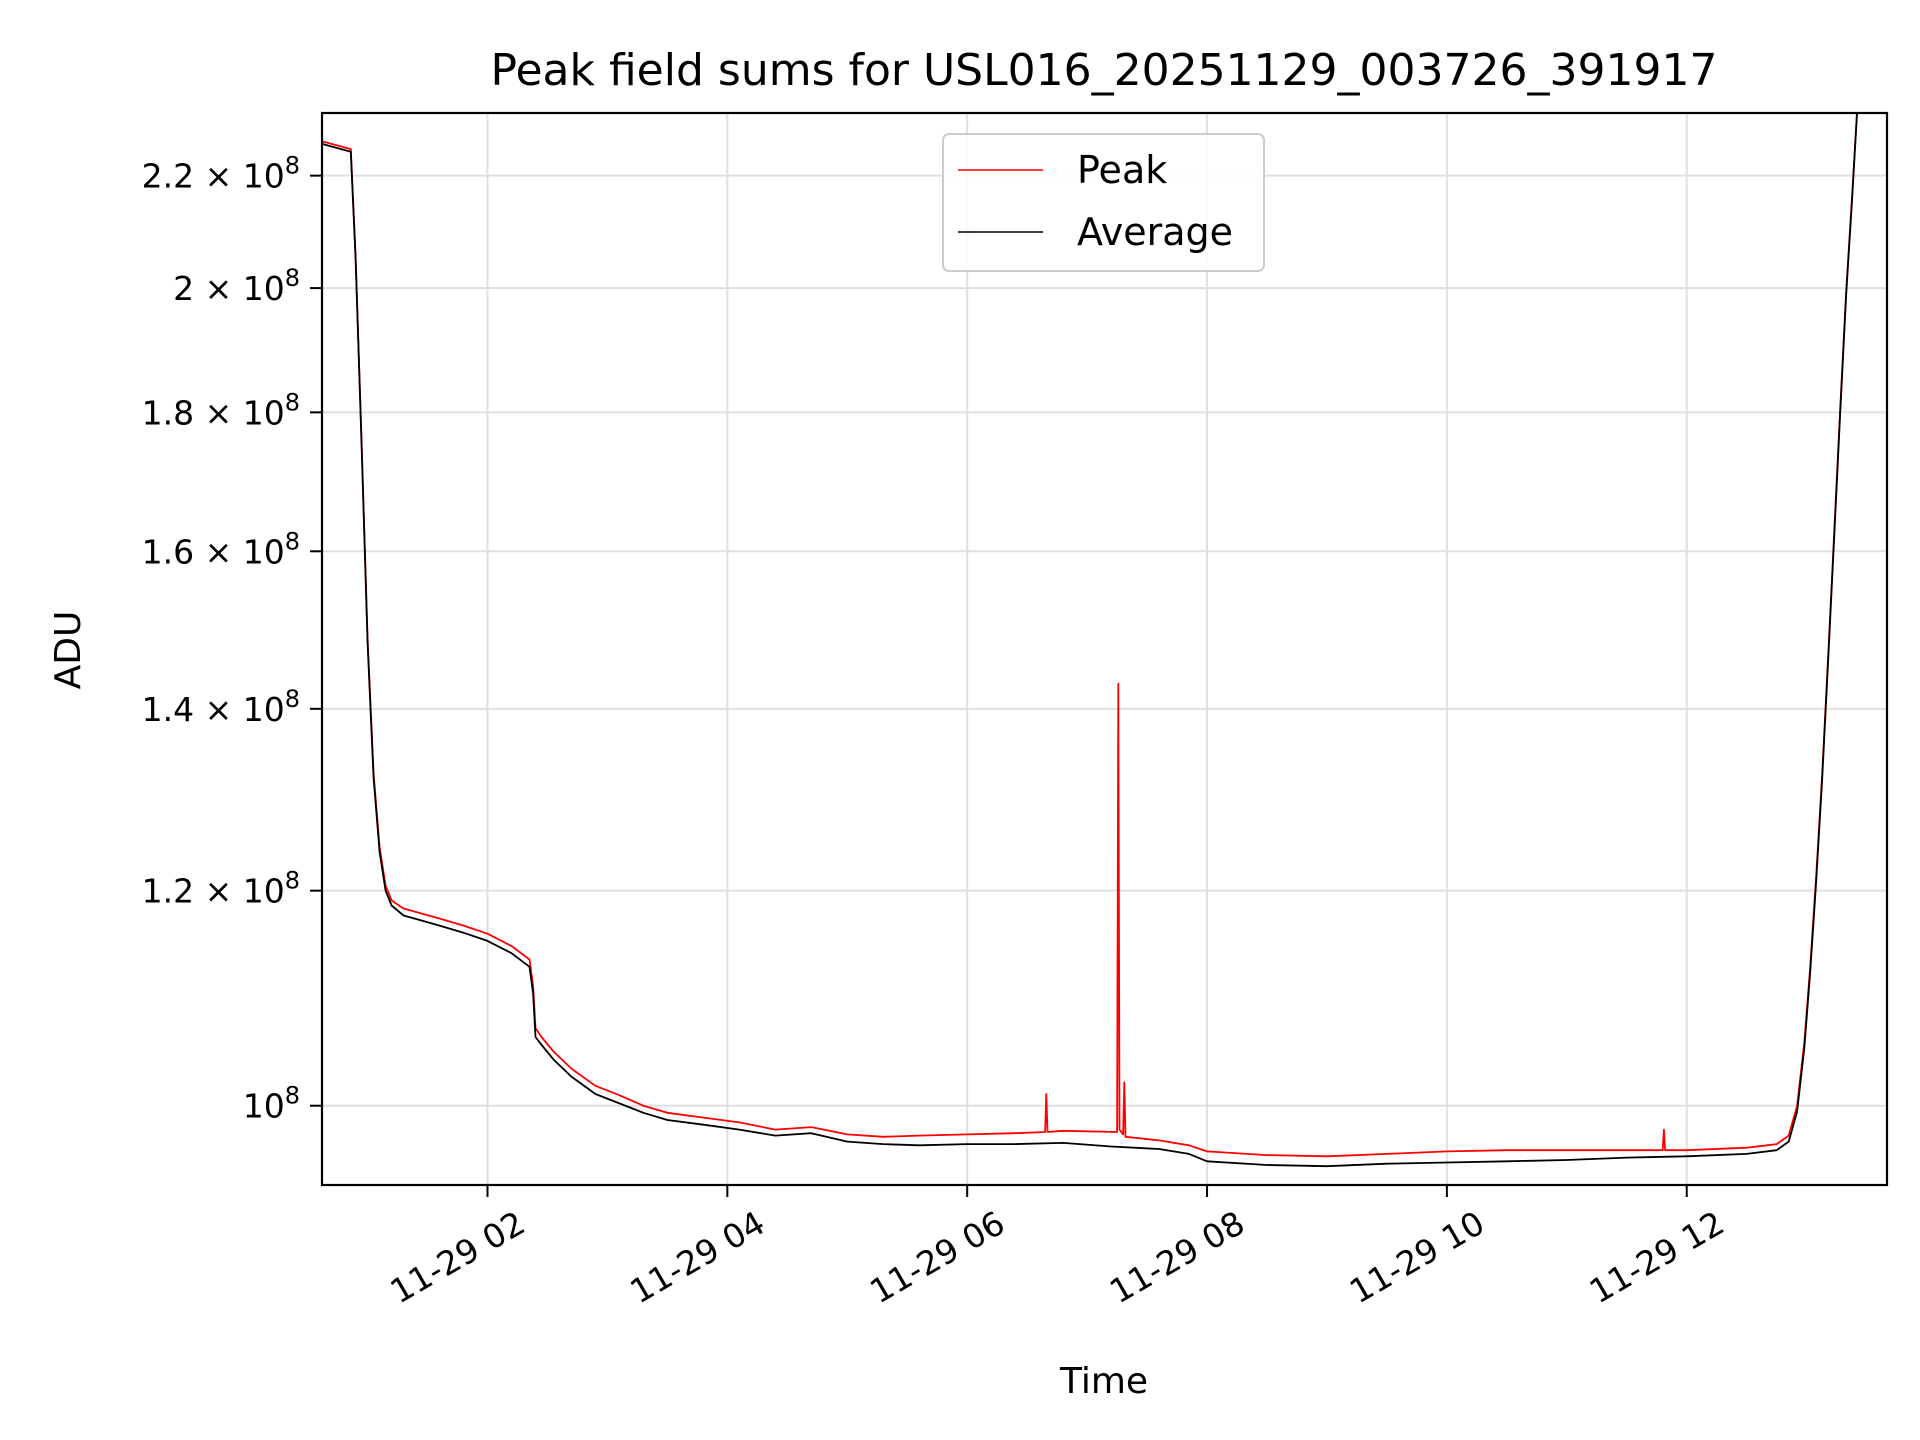  I want to click on y-tick-label: 1.8 × 108, so click(221, 410).